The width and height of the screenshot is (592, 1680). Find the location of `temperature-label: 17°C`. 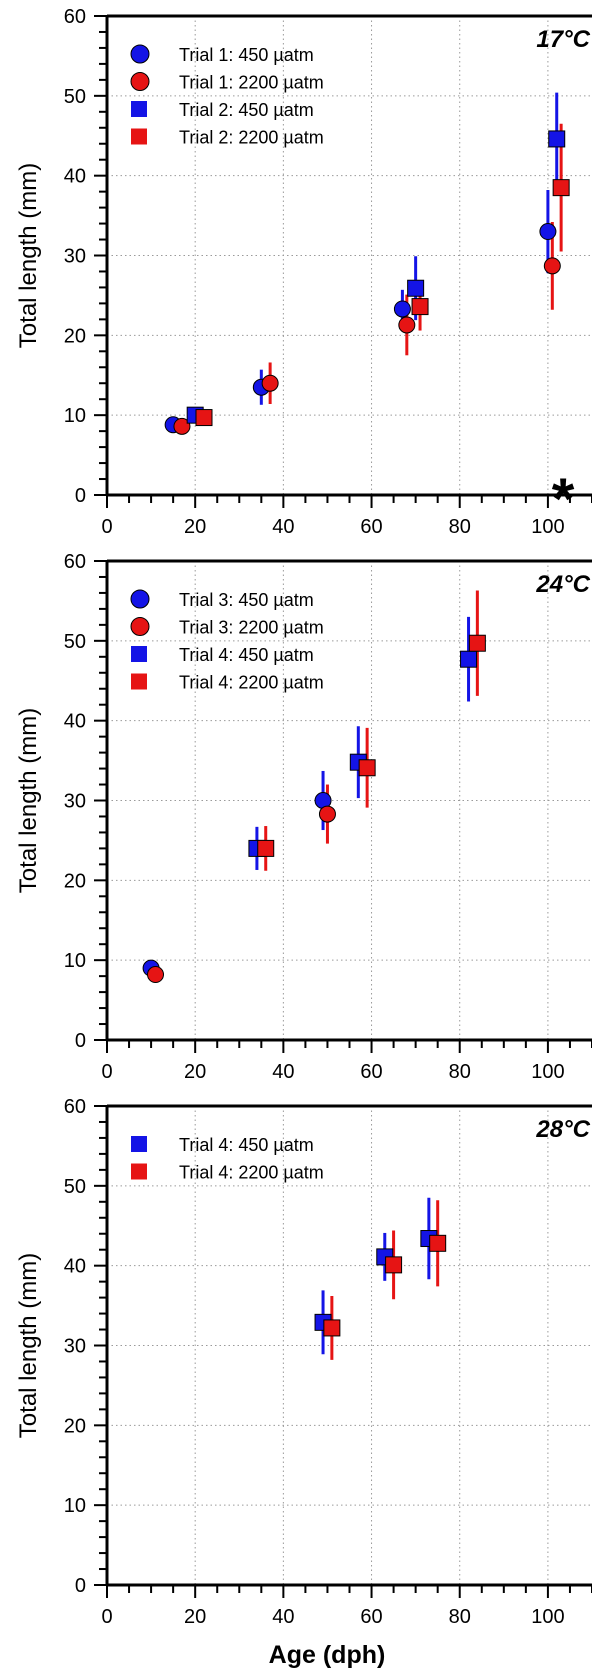

temperature-label: 17°C is located at coordinates (563, 39).